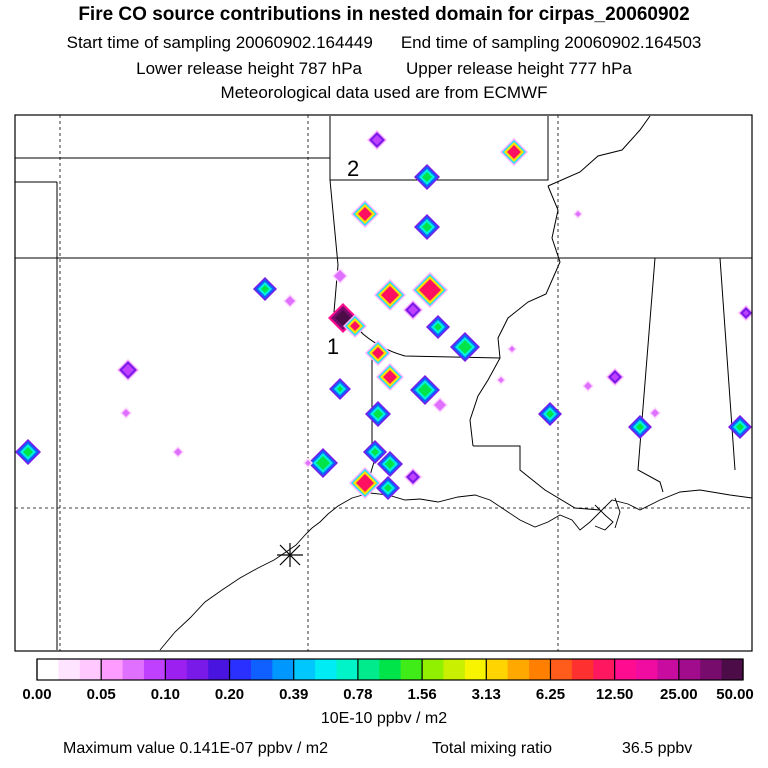 Image resolution: width=768 pixels, height=768 pixels. I want to click on total-mixing-ratio-label: Total mixing ratio, so click(492, 748).